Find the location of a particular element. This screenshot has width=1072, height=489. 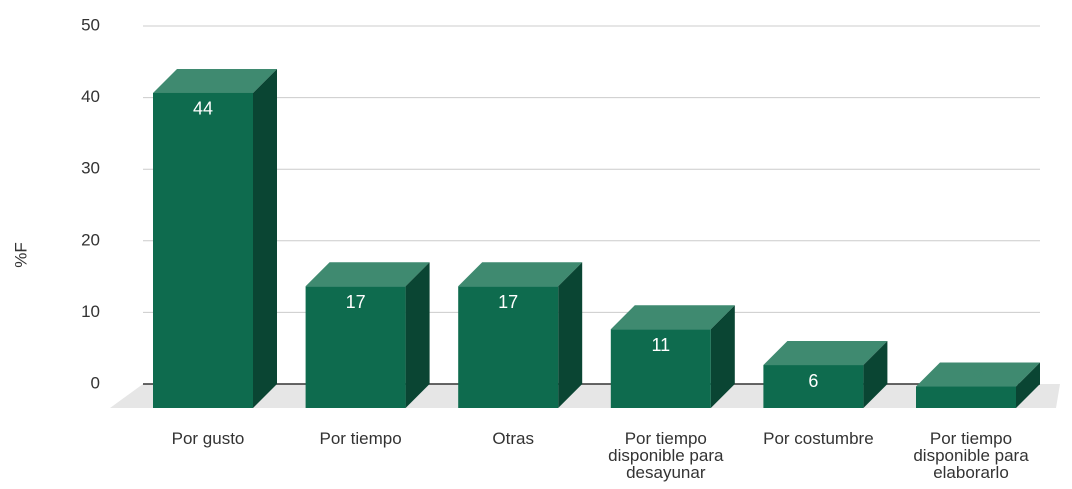

value-label: 44 is located at coordinates (203, 109).